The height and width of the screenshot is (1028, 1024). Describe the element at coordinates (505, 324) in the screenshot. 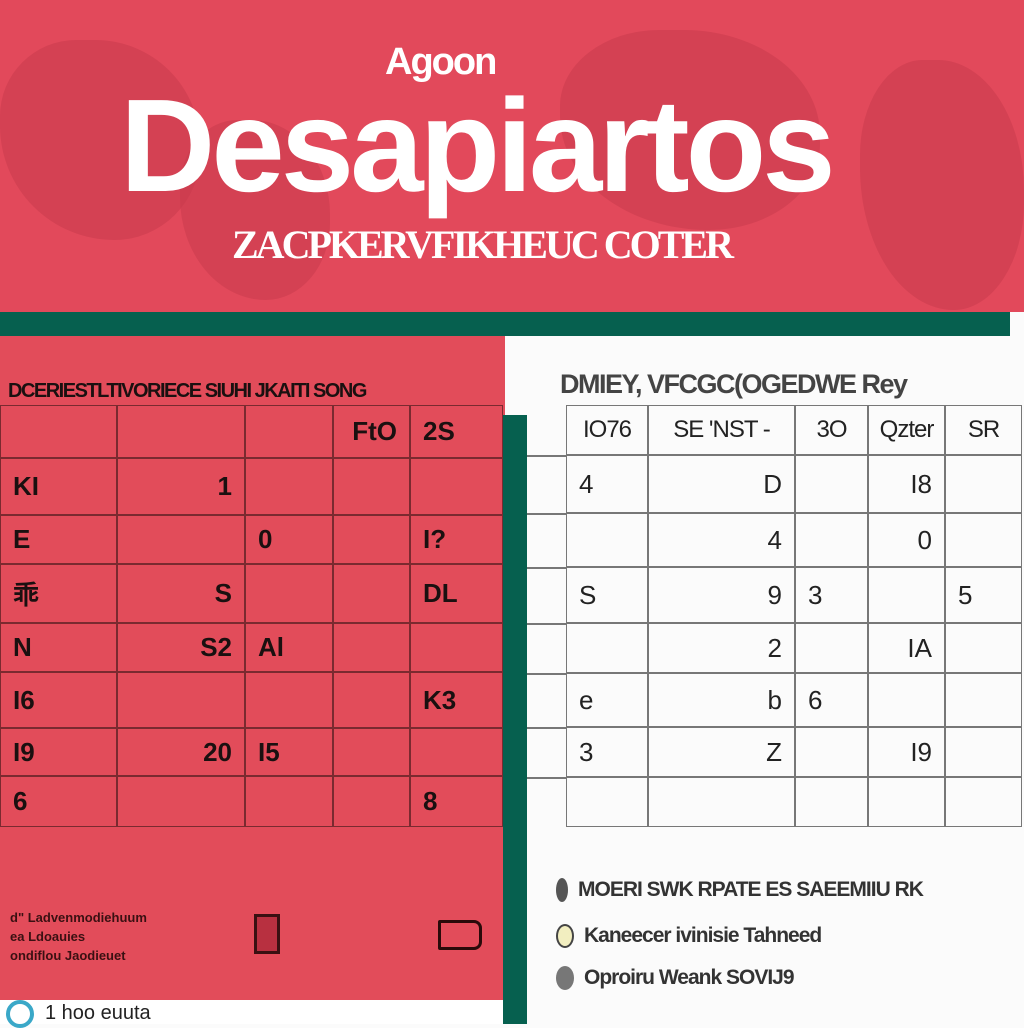

I see `divider-bar` at that location.